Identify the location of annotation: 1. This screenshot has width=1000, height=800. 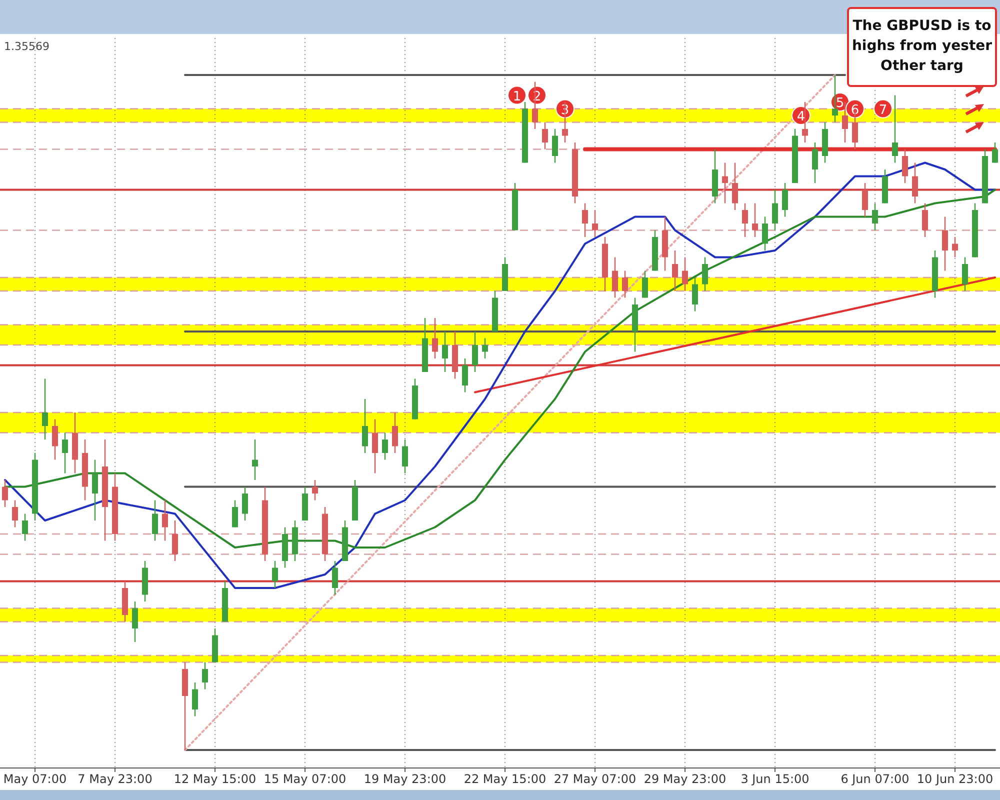
(517, 96).